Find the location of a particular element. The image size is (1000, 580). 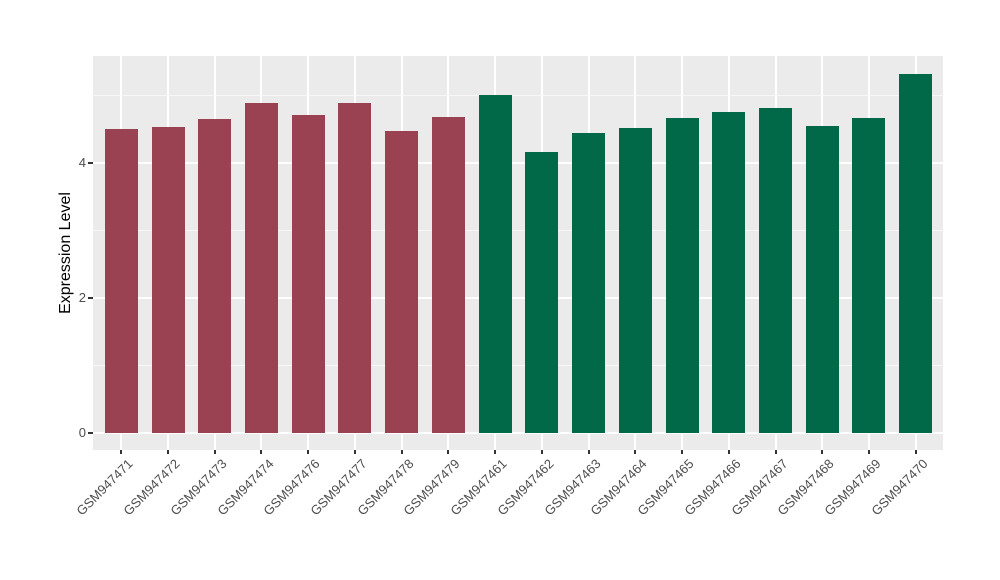

bar-GSM947479 is located at coordinates (448, 275).